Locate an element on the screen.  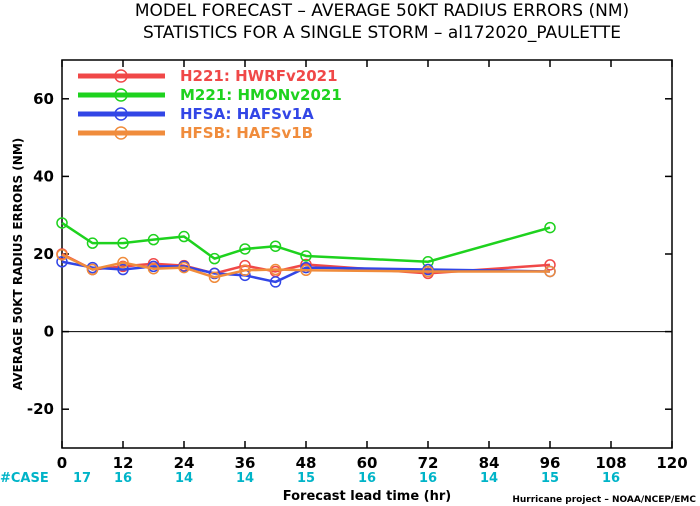
y-tick-label: 60 is located at coordinates (43, 99).